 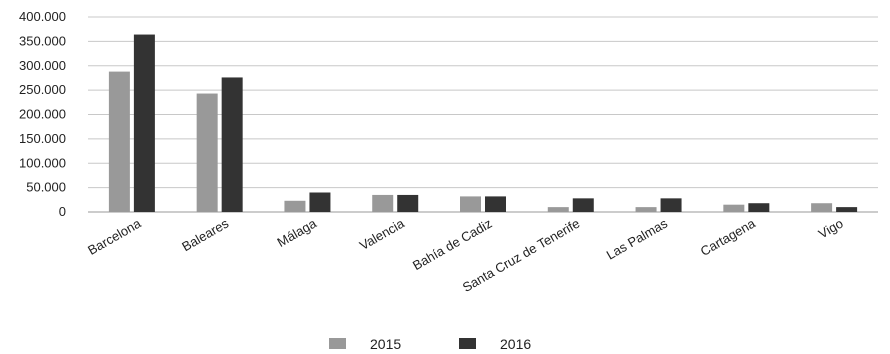 What do you see at coordinates (42, 40) in the screenshot?
I see `y-tick-label: 350.000` at bounding box center [42, 40].